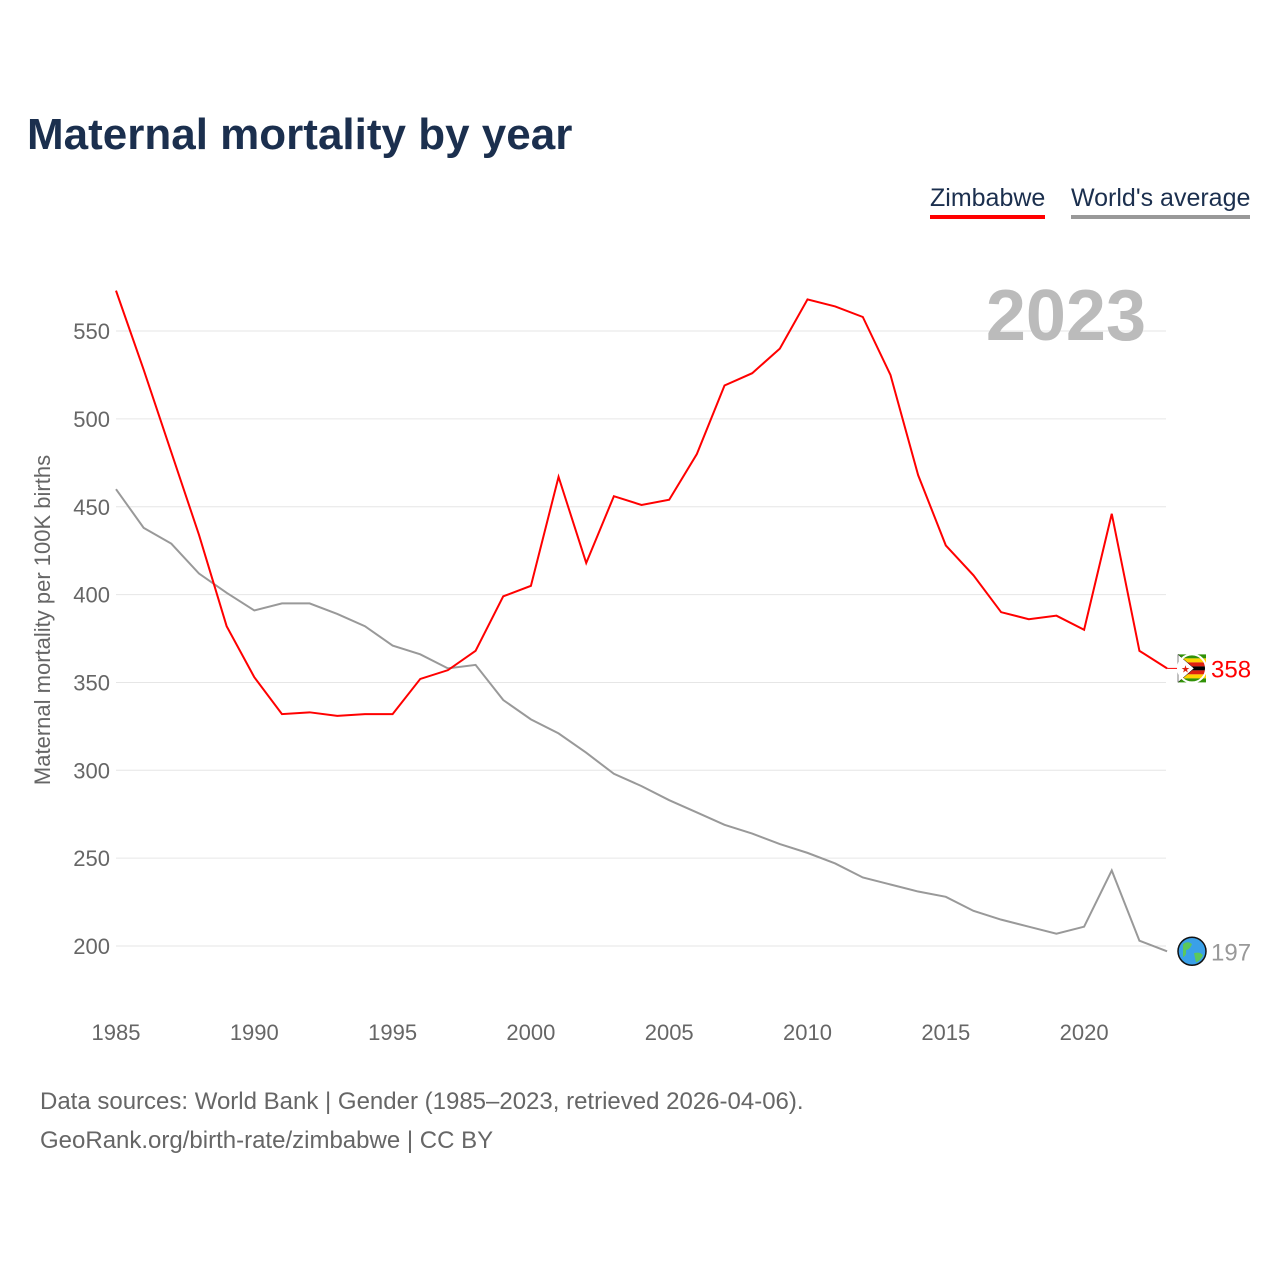  I want to click on globe-icon, so click(1192, 951).